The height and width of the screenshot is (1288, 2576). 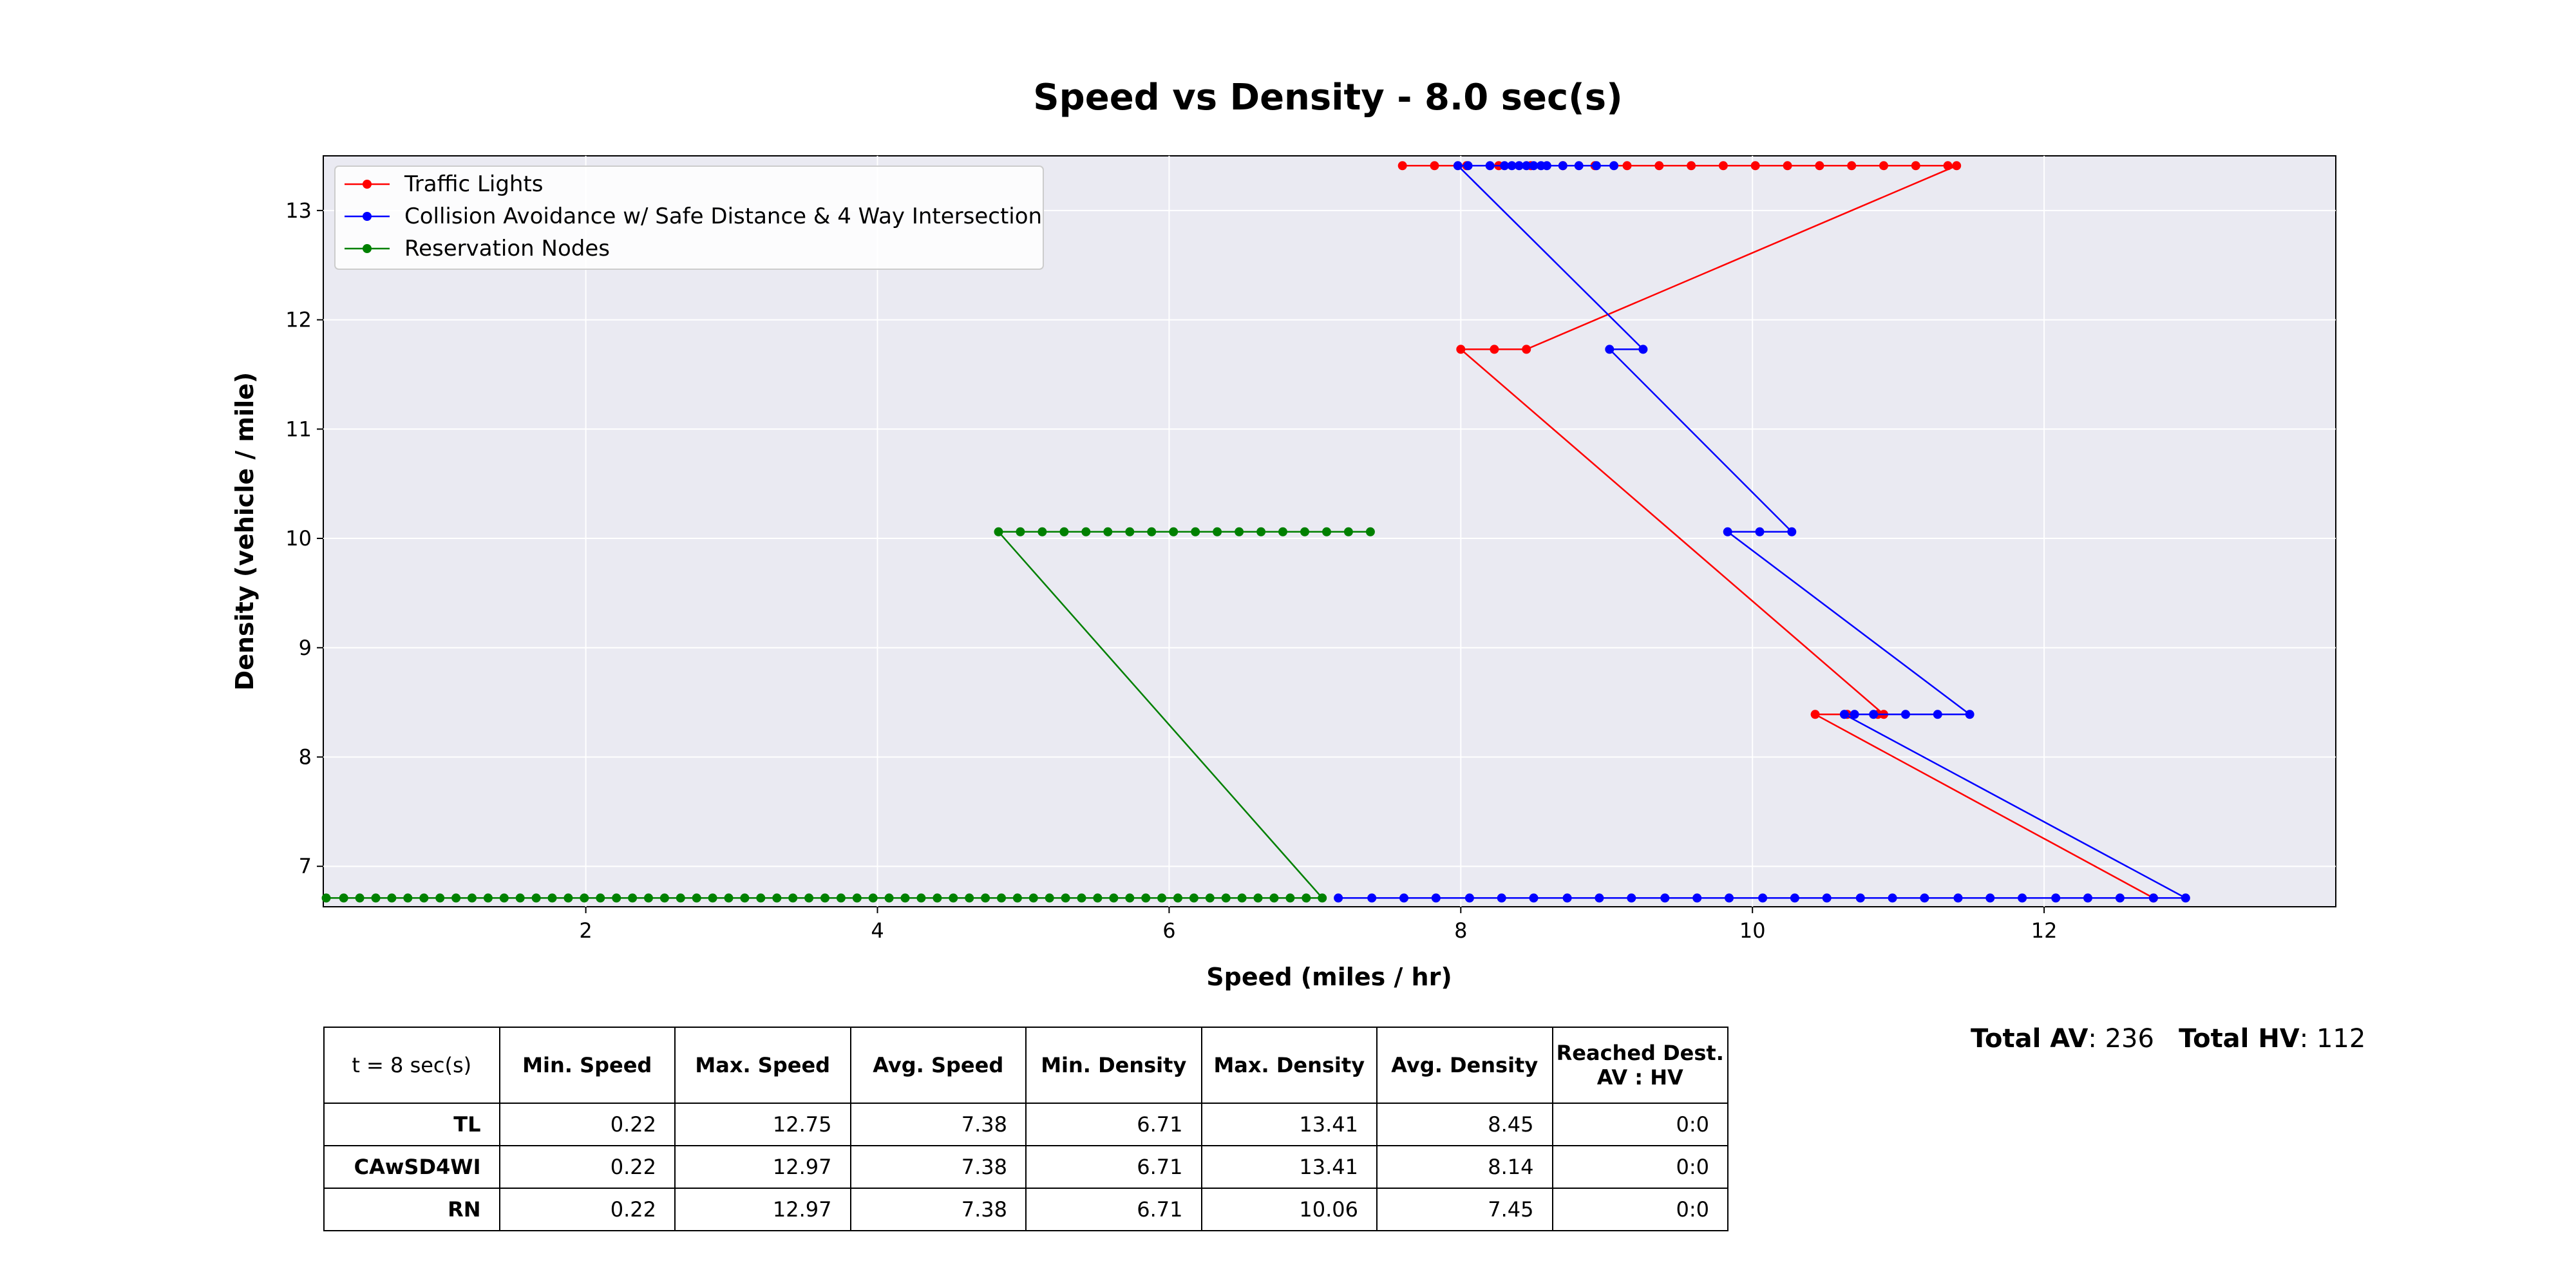 What do you see at coordinates (587, 1065) in the screenshot?
I see `header-min-speed: Min. Speed` at bounding box center [587, 1065].